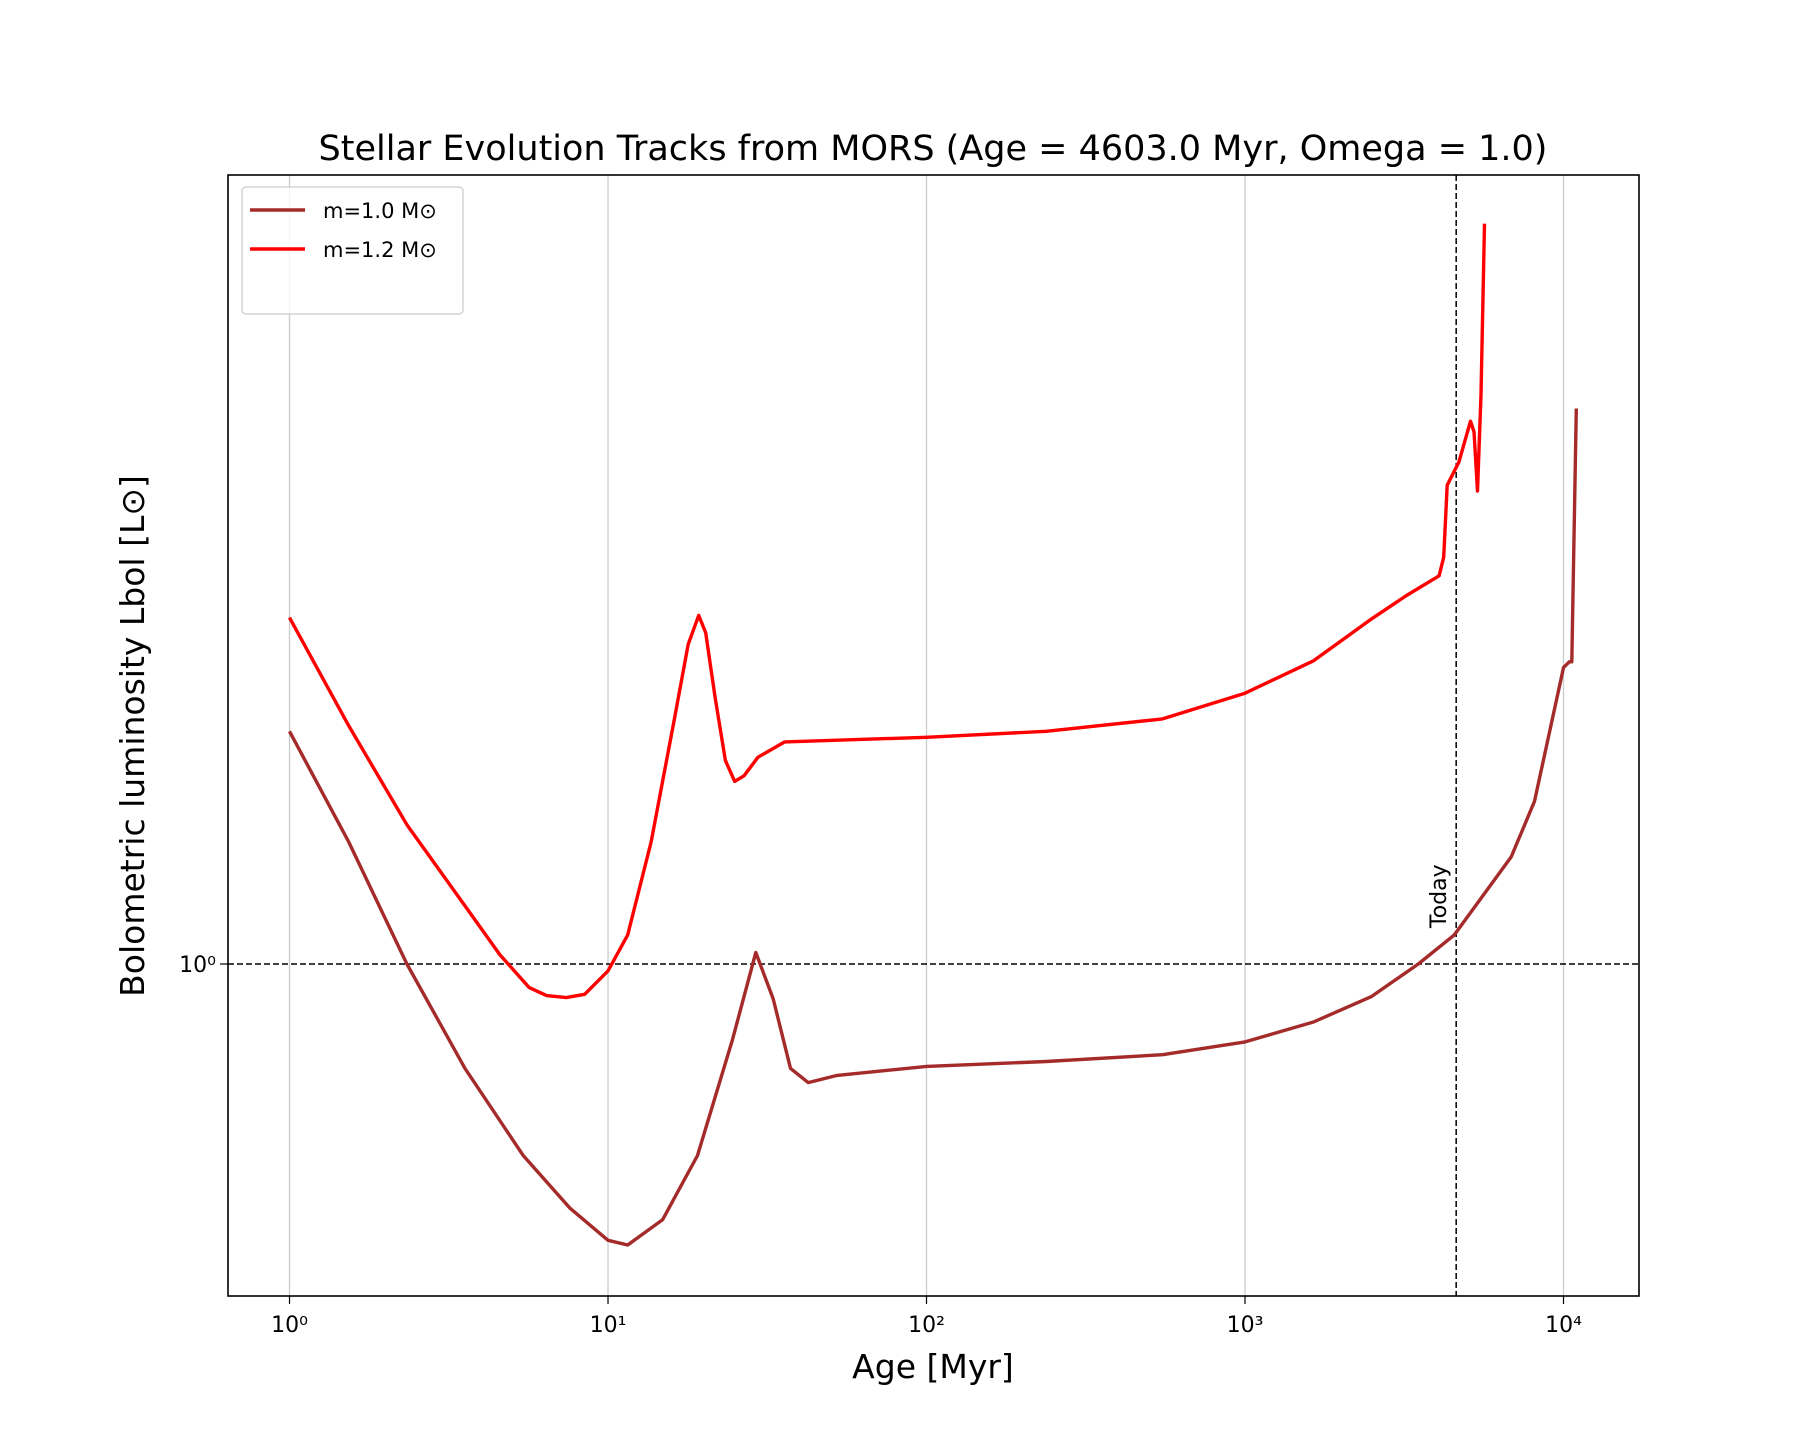 Image resolution: width=1800 pixels, height=1440 pixels. What do you see at coordinates (197, 965) in the screenshot?
I see `y-tick-label: 10⁰` at bounding box center [197, 965].